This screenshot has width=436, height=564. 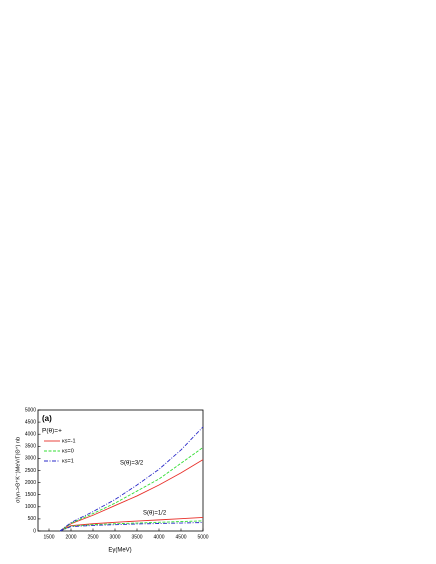 What do you see at coordinates (92, 537) in the screenshot?
I see `x-tick-label: 2500` at bounding box center [92, 537].